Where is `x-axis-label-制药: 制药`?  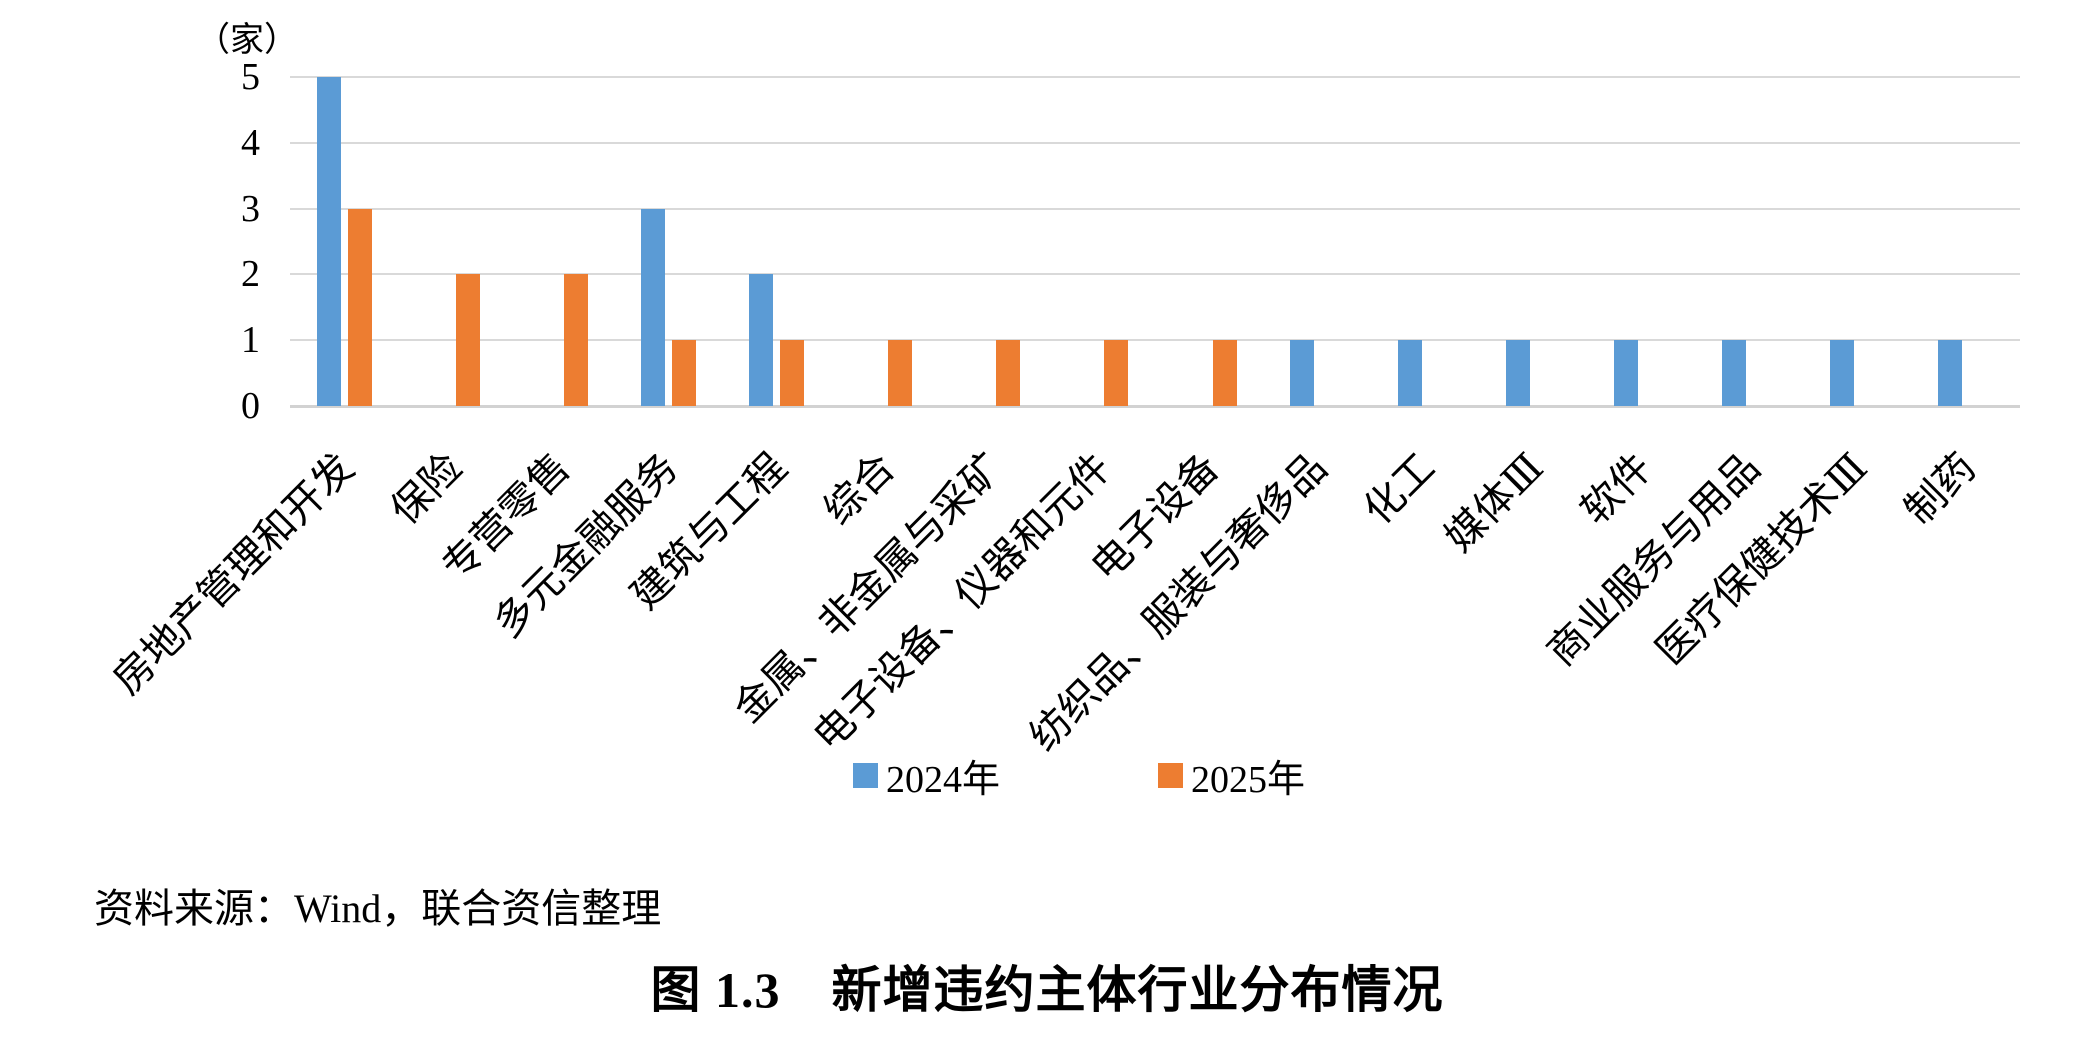
x-axis-label-制药: 制药 is located at coordinates (1940, 488).